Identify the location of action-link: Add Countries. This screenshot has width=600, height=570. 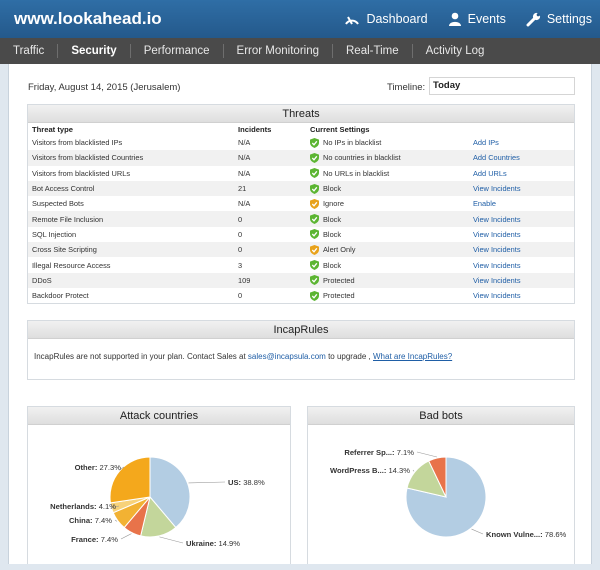
(496, 158).